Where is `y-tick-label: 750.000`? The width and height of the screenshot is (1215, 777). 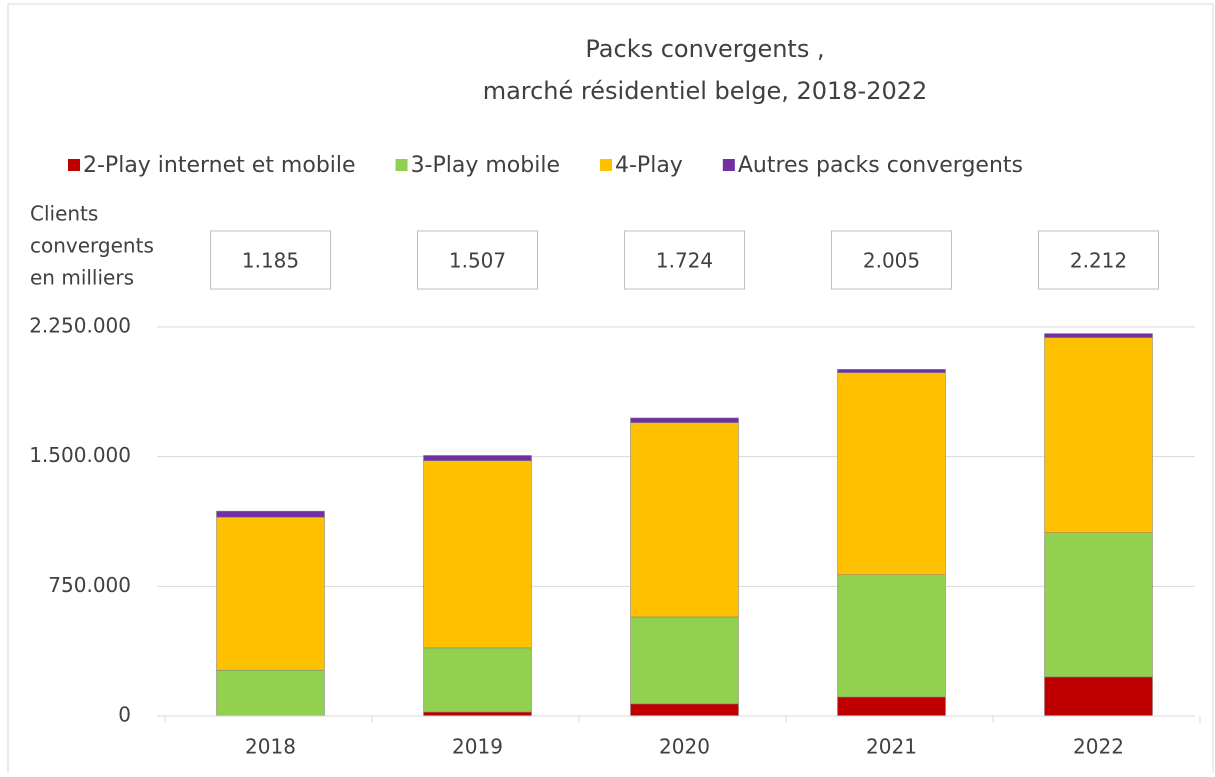
y-tick-label: 750.000 is located at coordinates (89, 585).